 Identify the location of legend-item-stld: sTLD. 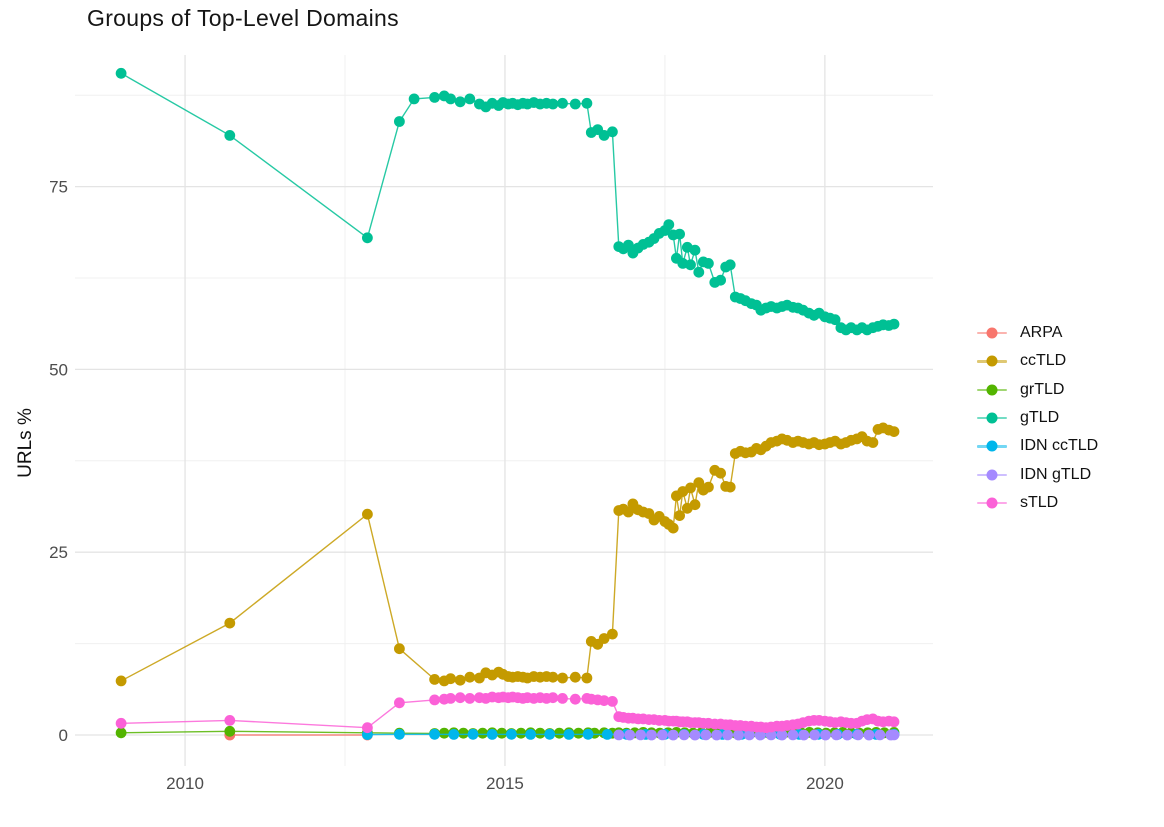
(1037, 503).